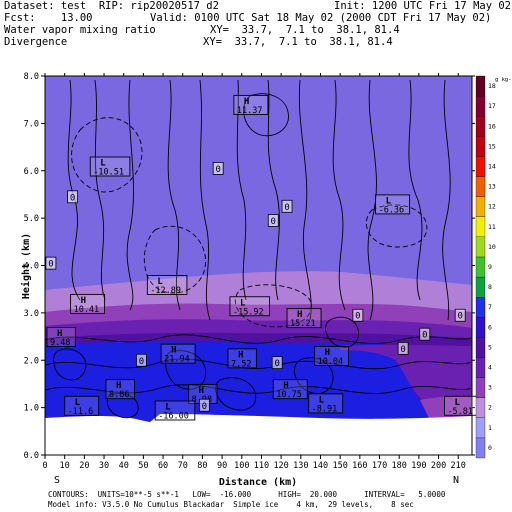  Describe the element at coordinates (26, 266) in the screenshot. I see `y-axis-title: Height (km)` at that location.